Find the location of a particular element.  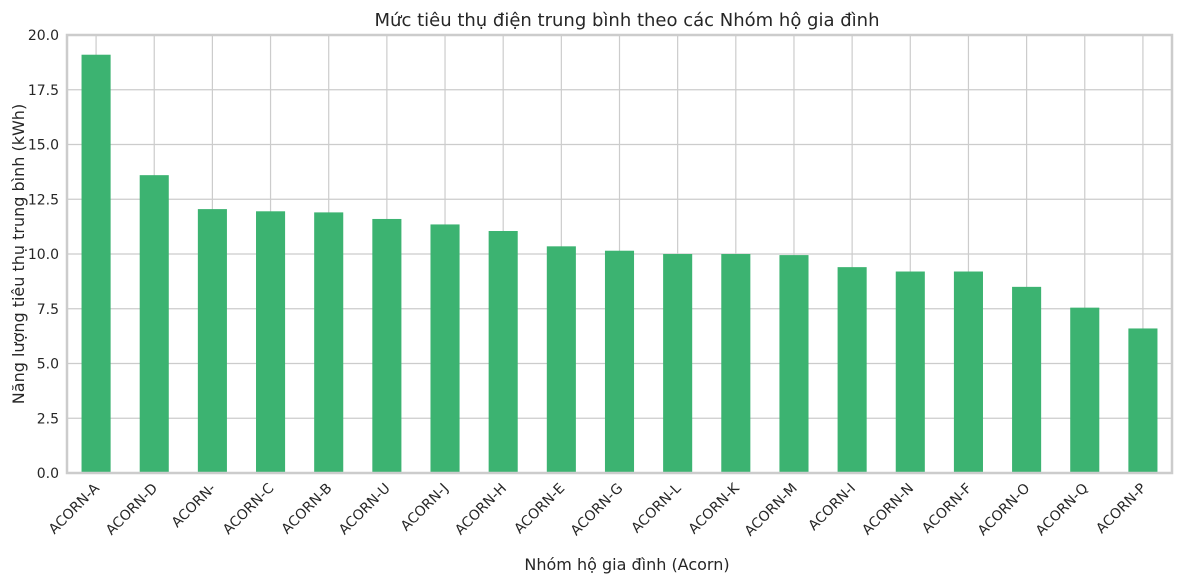

bar-acorn-a is located at coordinates (96, 264).